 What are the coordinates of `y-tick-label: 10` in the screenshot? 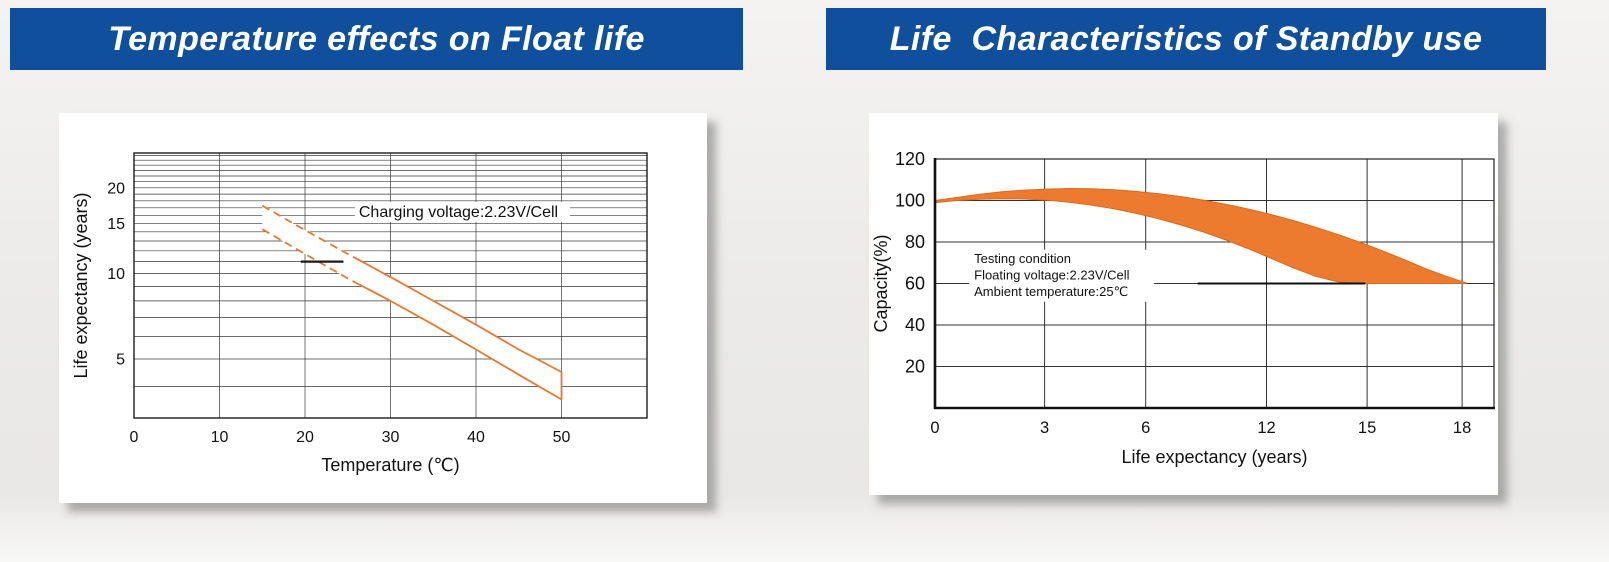 It's located at (116, 274).